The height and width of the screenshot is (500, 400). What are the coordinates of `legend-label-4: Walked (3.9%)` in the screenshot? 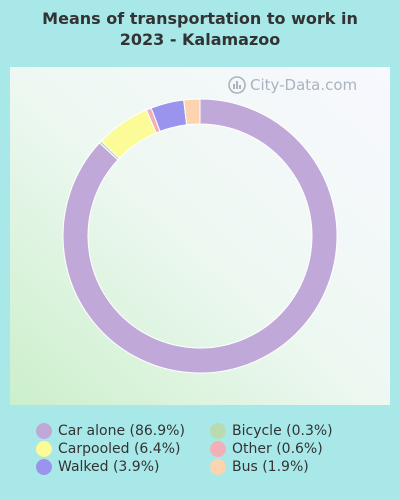 It's located at (109, 467).